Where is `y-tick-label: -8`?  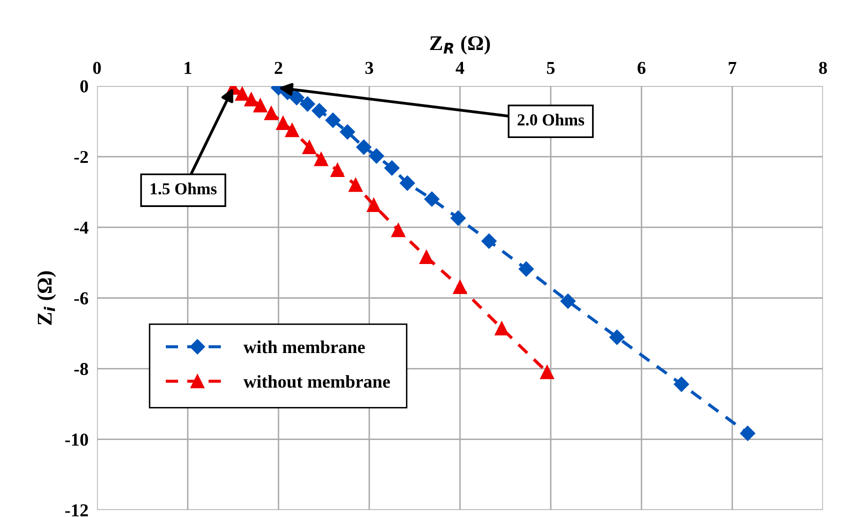
y-tick-label: -8 is located at coordinates (81, 369).